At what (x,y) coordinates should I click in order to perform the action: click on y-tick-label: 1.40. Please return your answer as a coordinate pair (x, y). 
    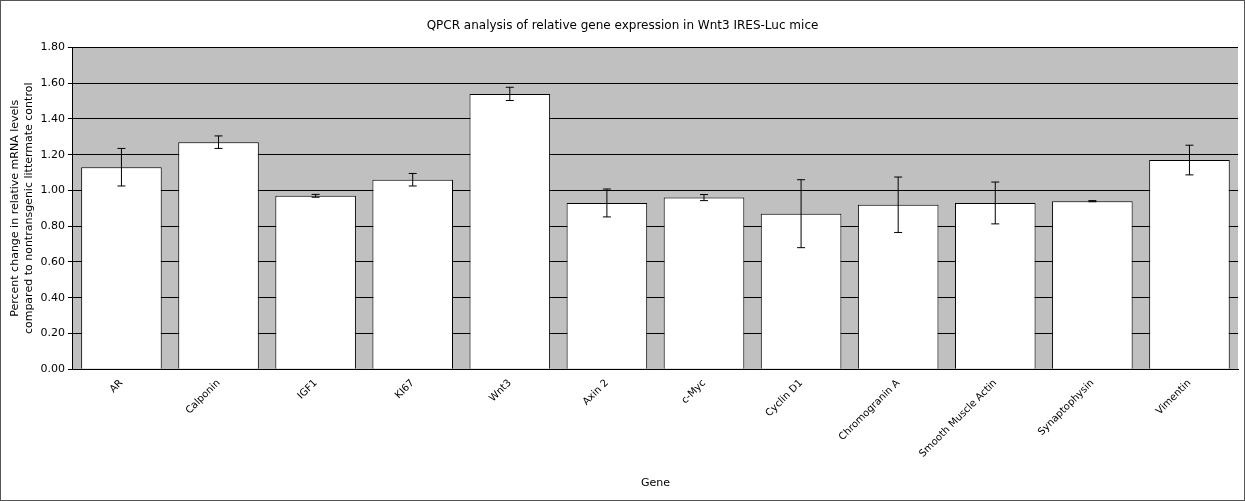
    Looking at the image, I should click on (52, 118).